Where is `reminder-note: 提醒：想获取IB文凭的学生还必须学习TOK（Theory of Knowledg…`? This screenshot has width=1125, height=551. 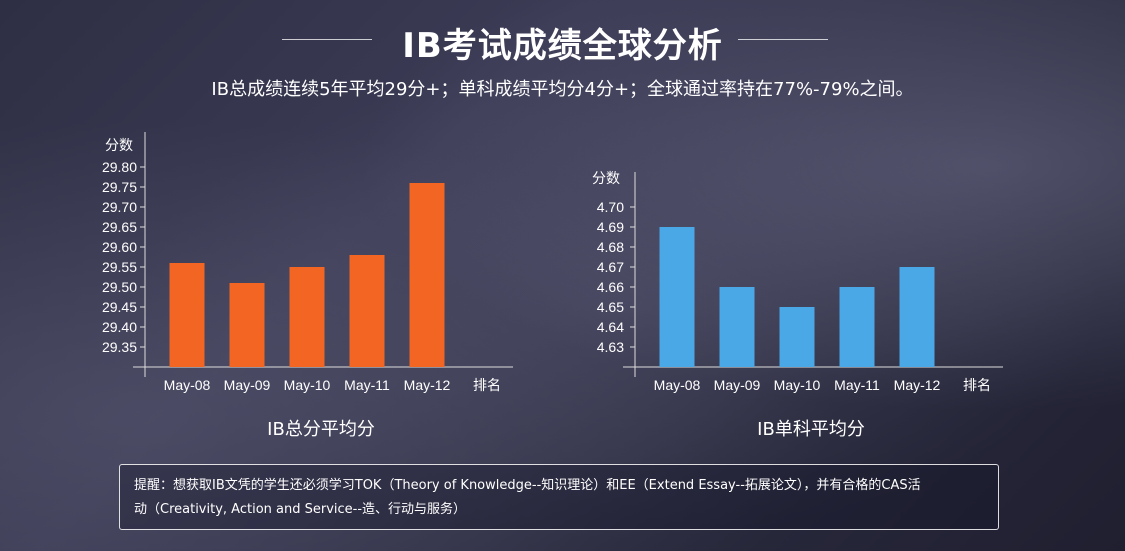 reminder-note: 提醒：想获取IB文凭的学生还必须学习TOK（Theory of Knowledg… is located at coordinates (559, 497).